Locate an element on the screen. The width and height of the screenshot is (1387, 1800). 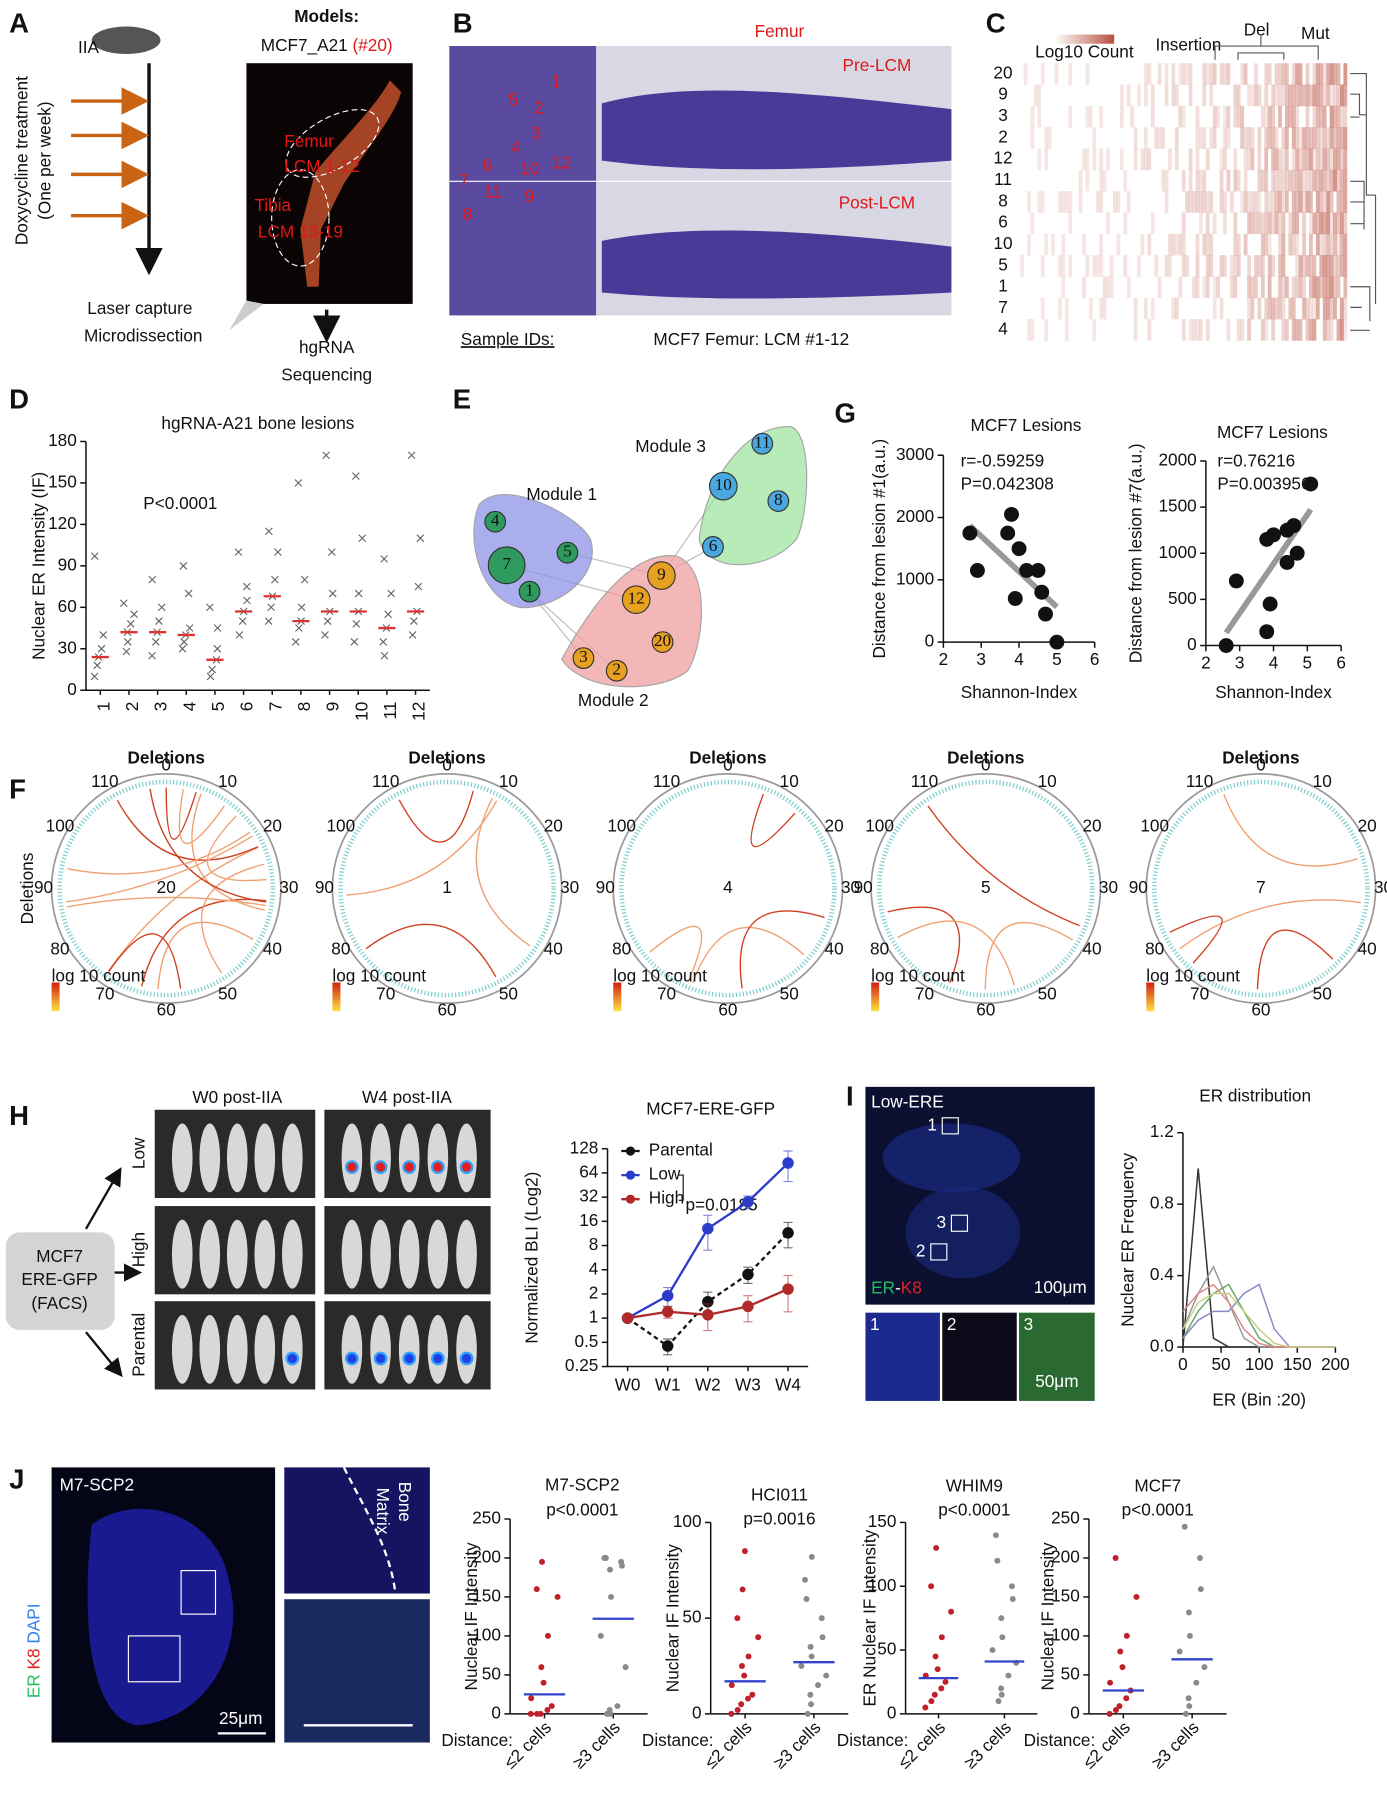
chart-title: WHIM9 is located at coordinates (974, 1485).